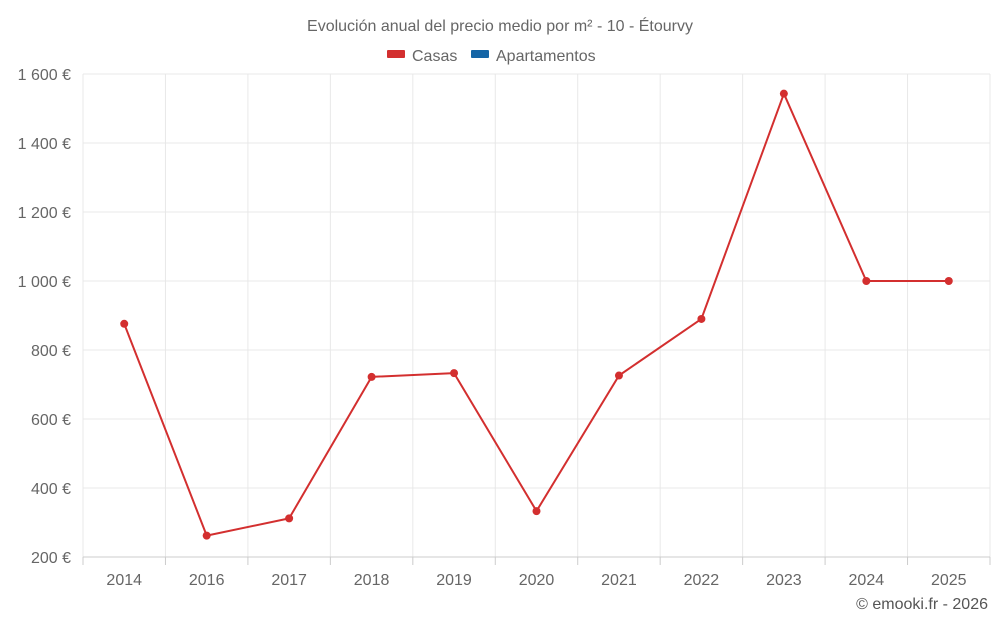 The image size is (1000, 625). I want to click on y-tick-label: 400 €, so click(51, 489).